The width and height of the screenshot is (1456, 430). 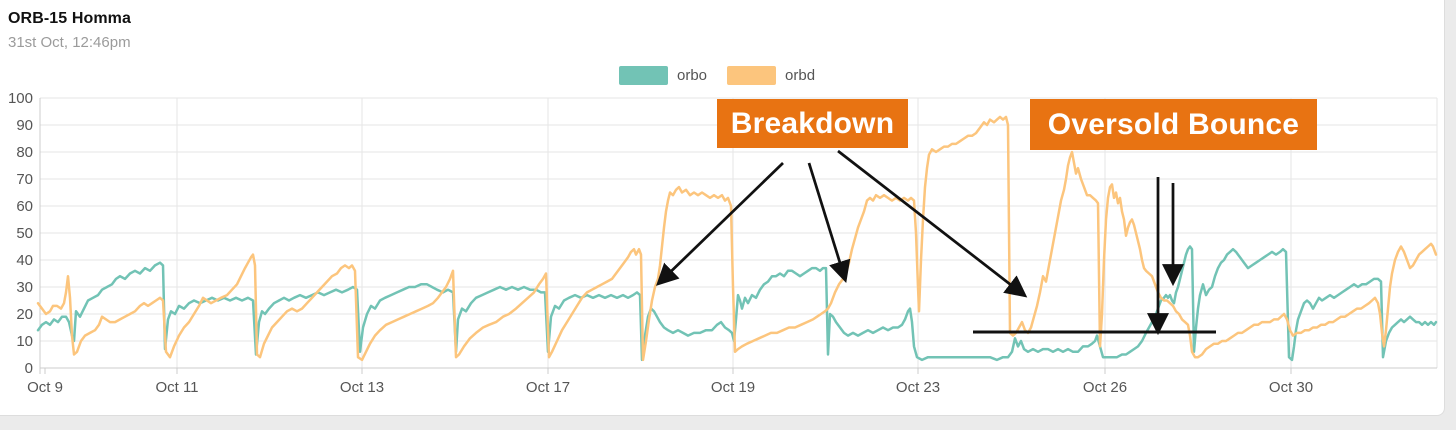 What do you see at coordinates (24, 152) in the screenshot?
I see `y-axis-label: 80` at bounding box center [24, 152].